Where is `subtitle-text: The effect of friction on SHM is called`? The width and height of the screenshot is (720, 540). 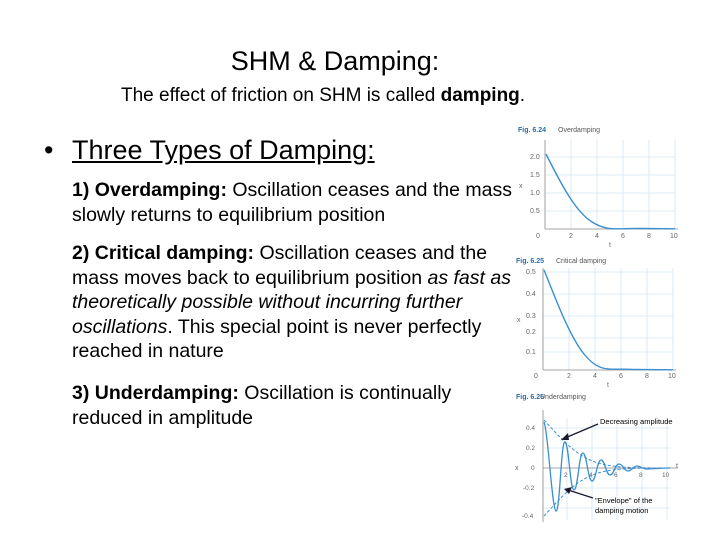 subtitle-text: The effect of friction on SHM is called is located at coordinates (281, 95).